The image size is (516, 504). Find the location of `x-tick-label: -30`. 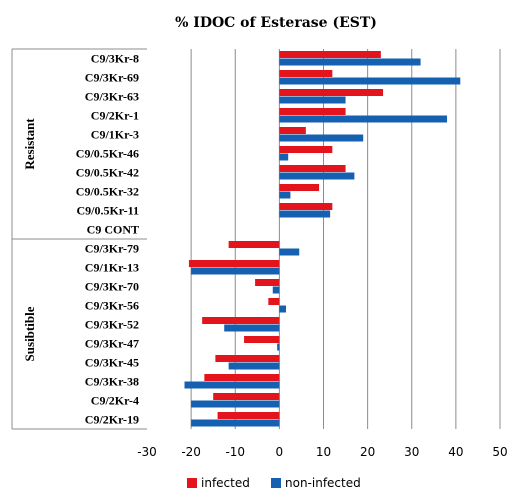

x-tick-label: -30 is located at coordinates (147, 452).